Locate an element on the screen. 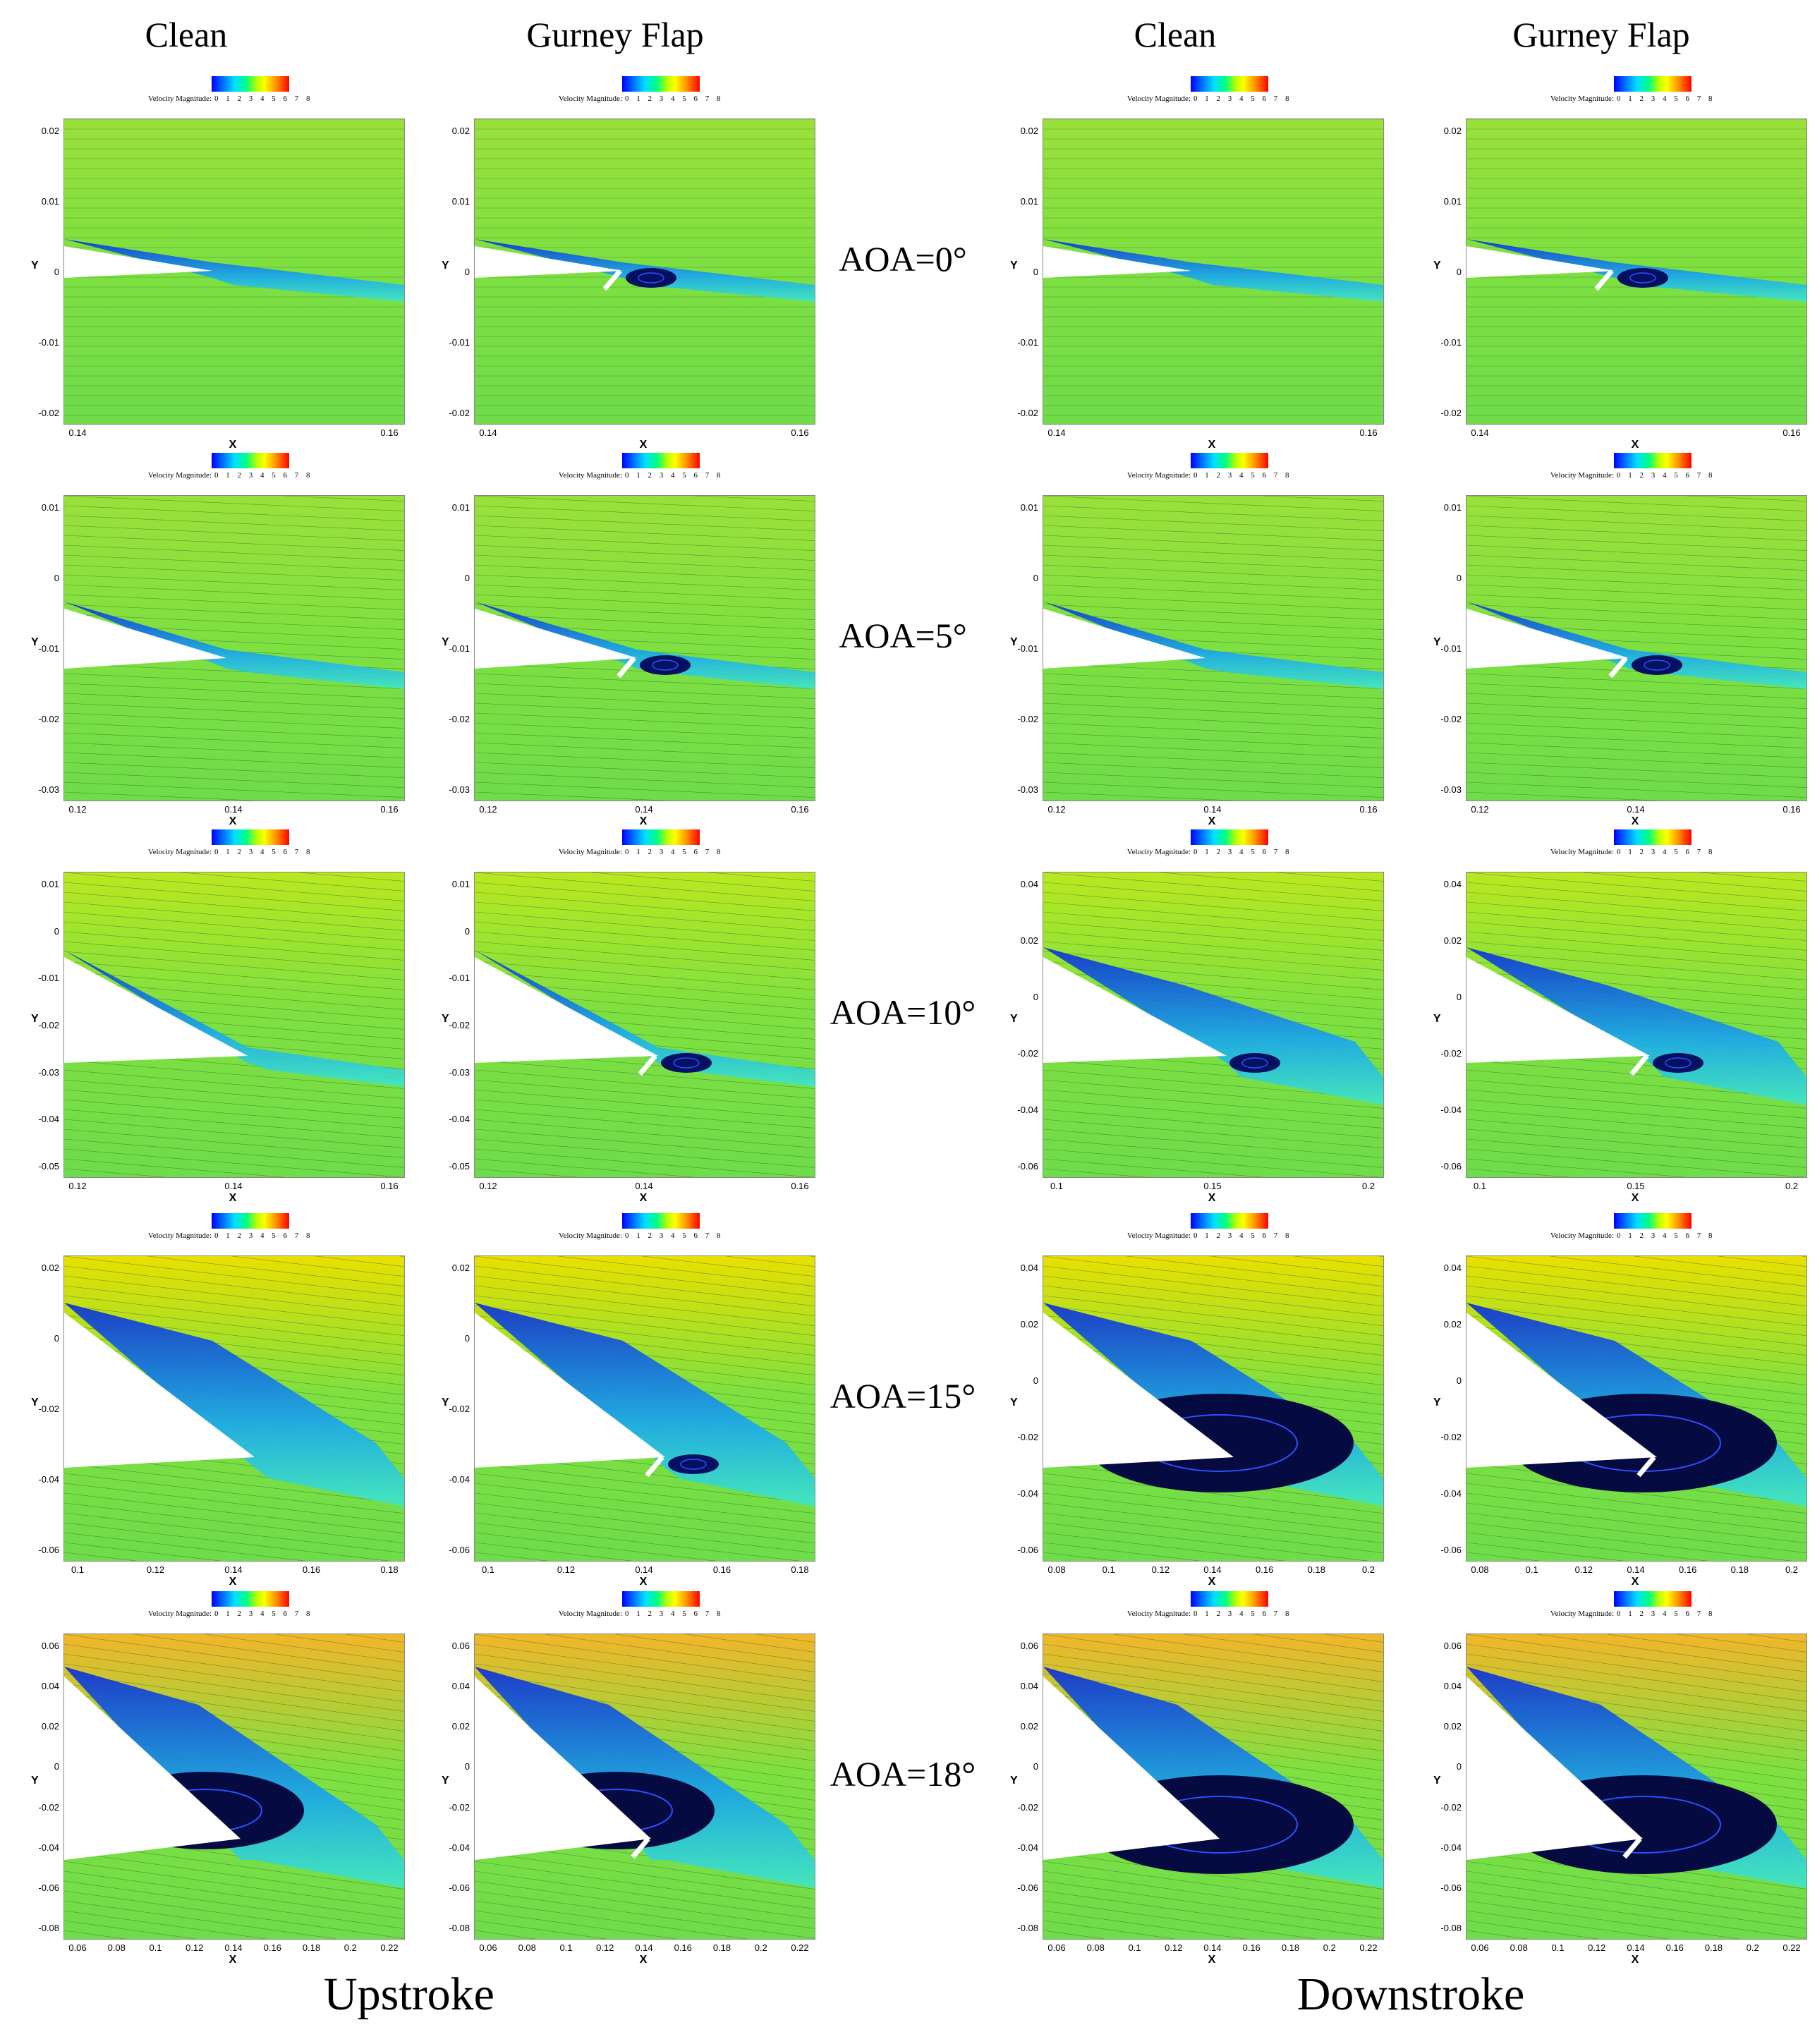 The height and width of the screenshot is (2044, 1810). wake-region is located at coordinates (645, 1405).